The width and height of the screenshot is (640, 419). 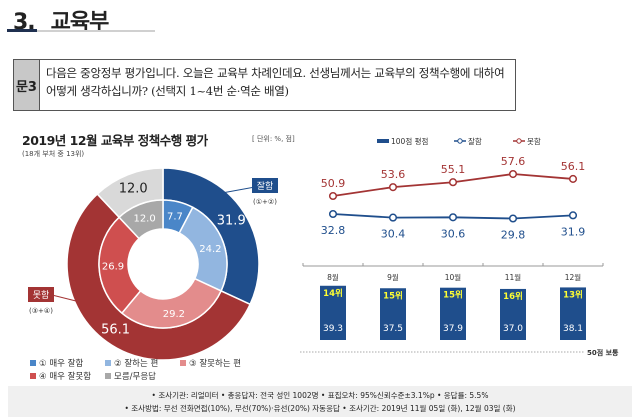 What do you see at coordinates (573, 277) in the screenshot?
I see `x-tick-label: 12월` at bounding box center [573, 277].